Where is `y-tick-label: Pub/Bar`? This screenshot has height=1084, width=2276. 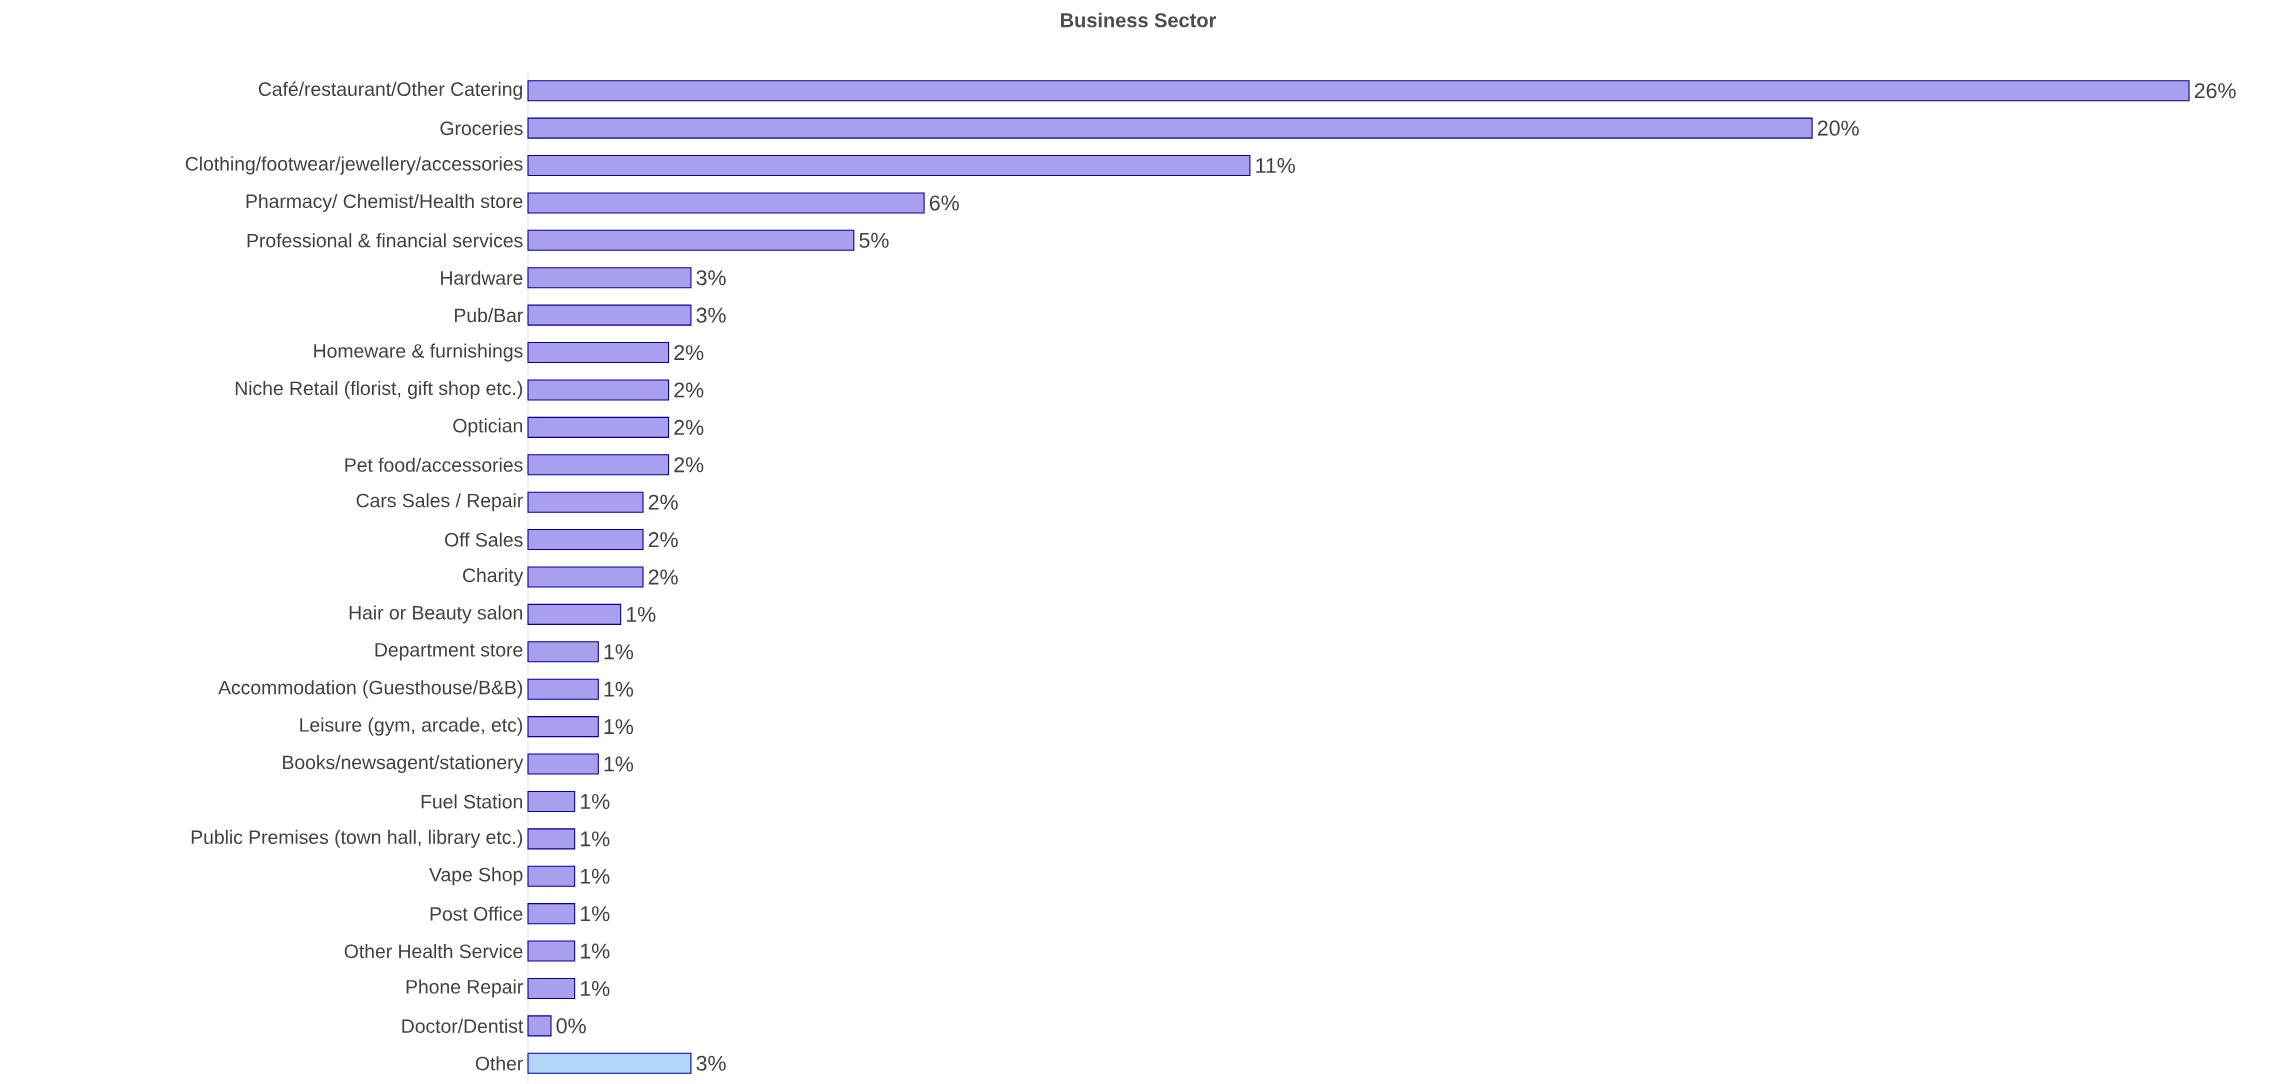
y-tick-label: Pub/Bar is located at coordinates (489, 315).